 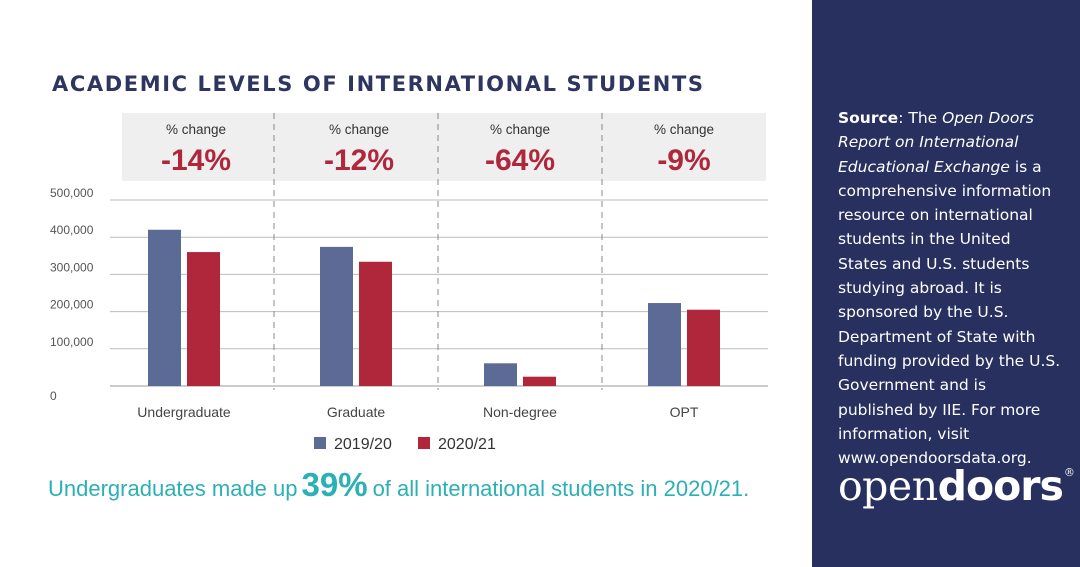 What do you see at coordinates (1000, 486) in the screenshot?
I see `logo-bold: doors` at bounding box center [1000, 486].